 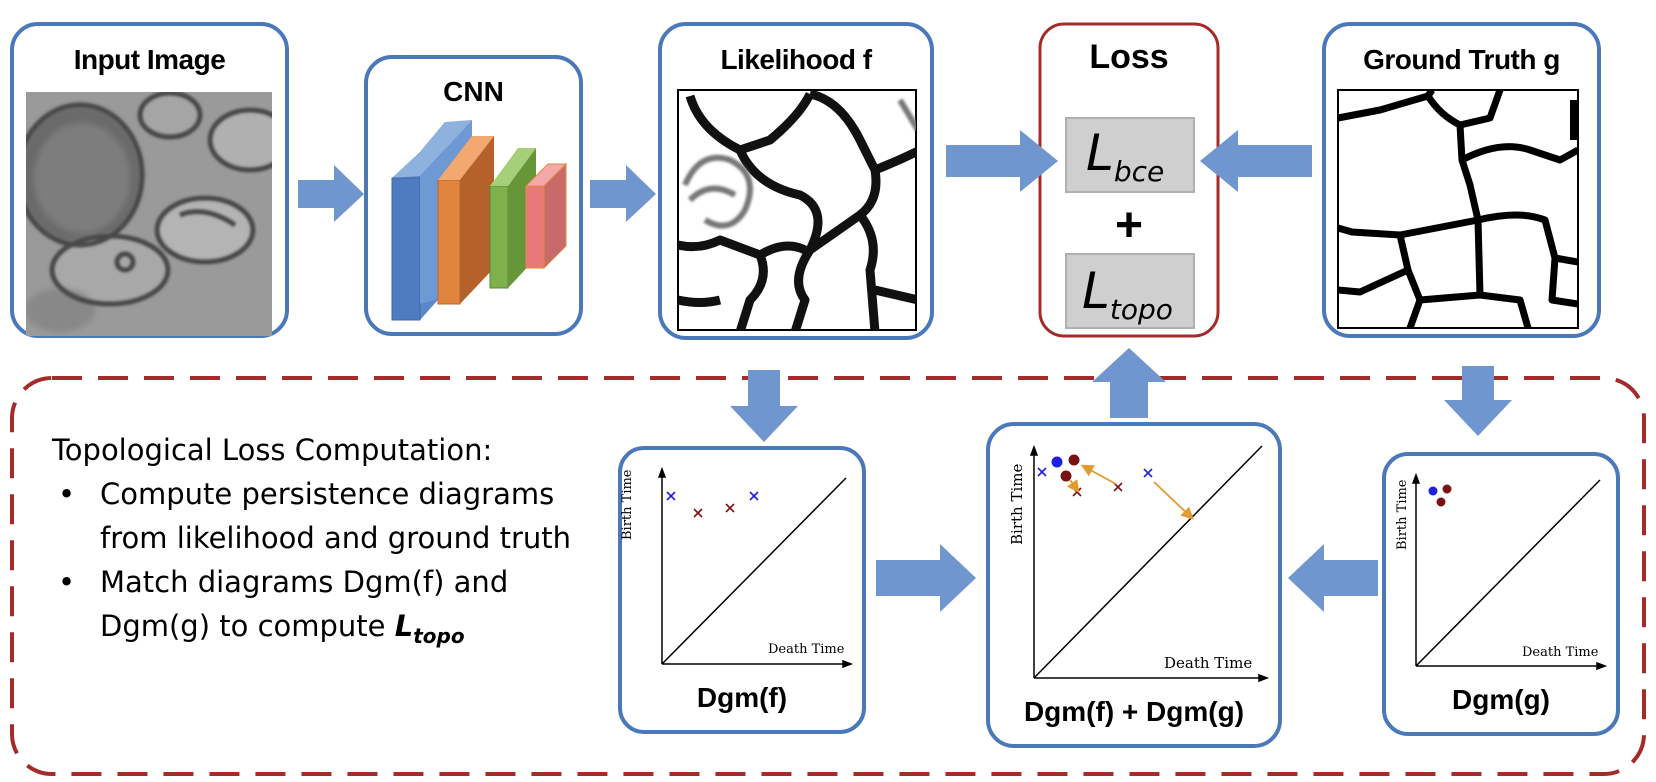 I want to click on dgm-sum-birth-label: Birth Time, so click(x=1017, y=504).